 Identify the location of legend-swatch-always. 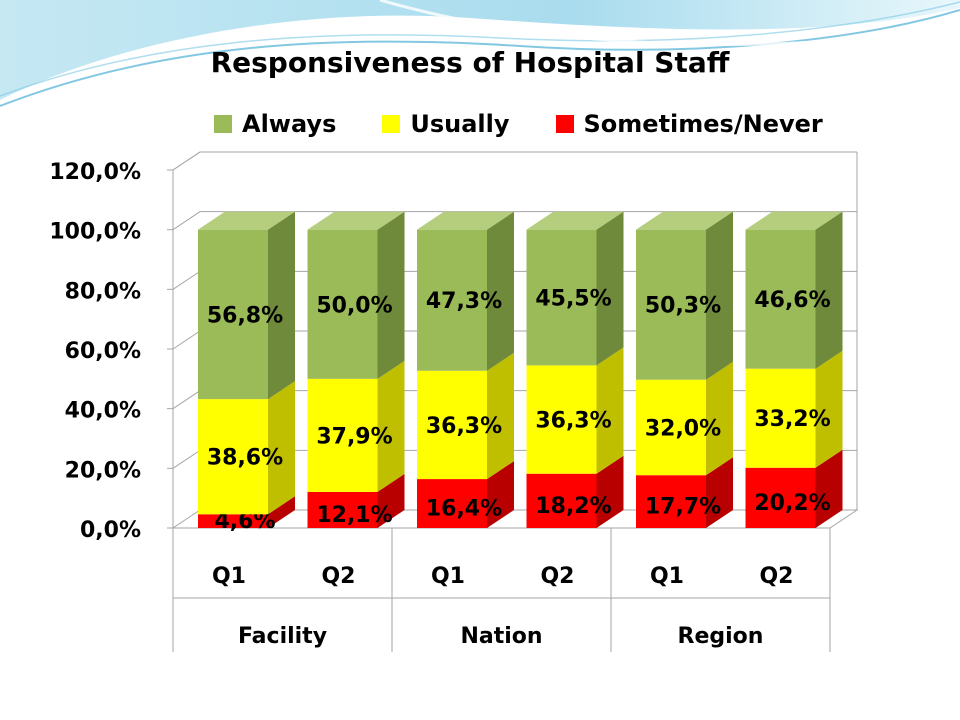
(223, 124).